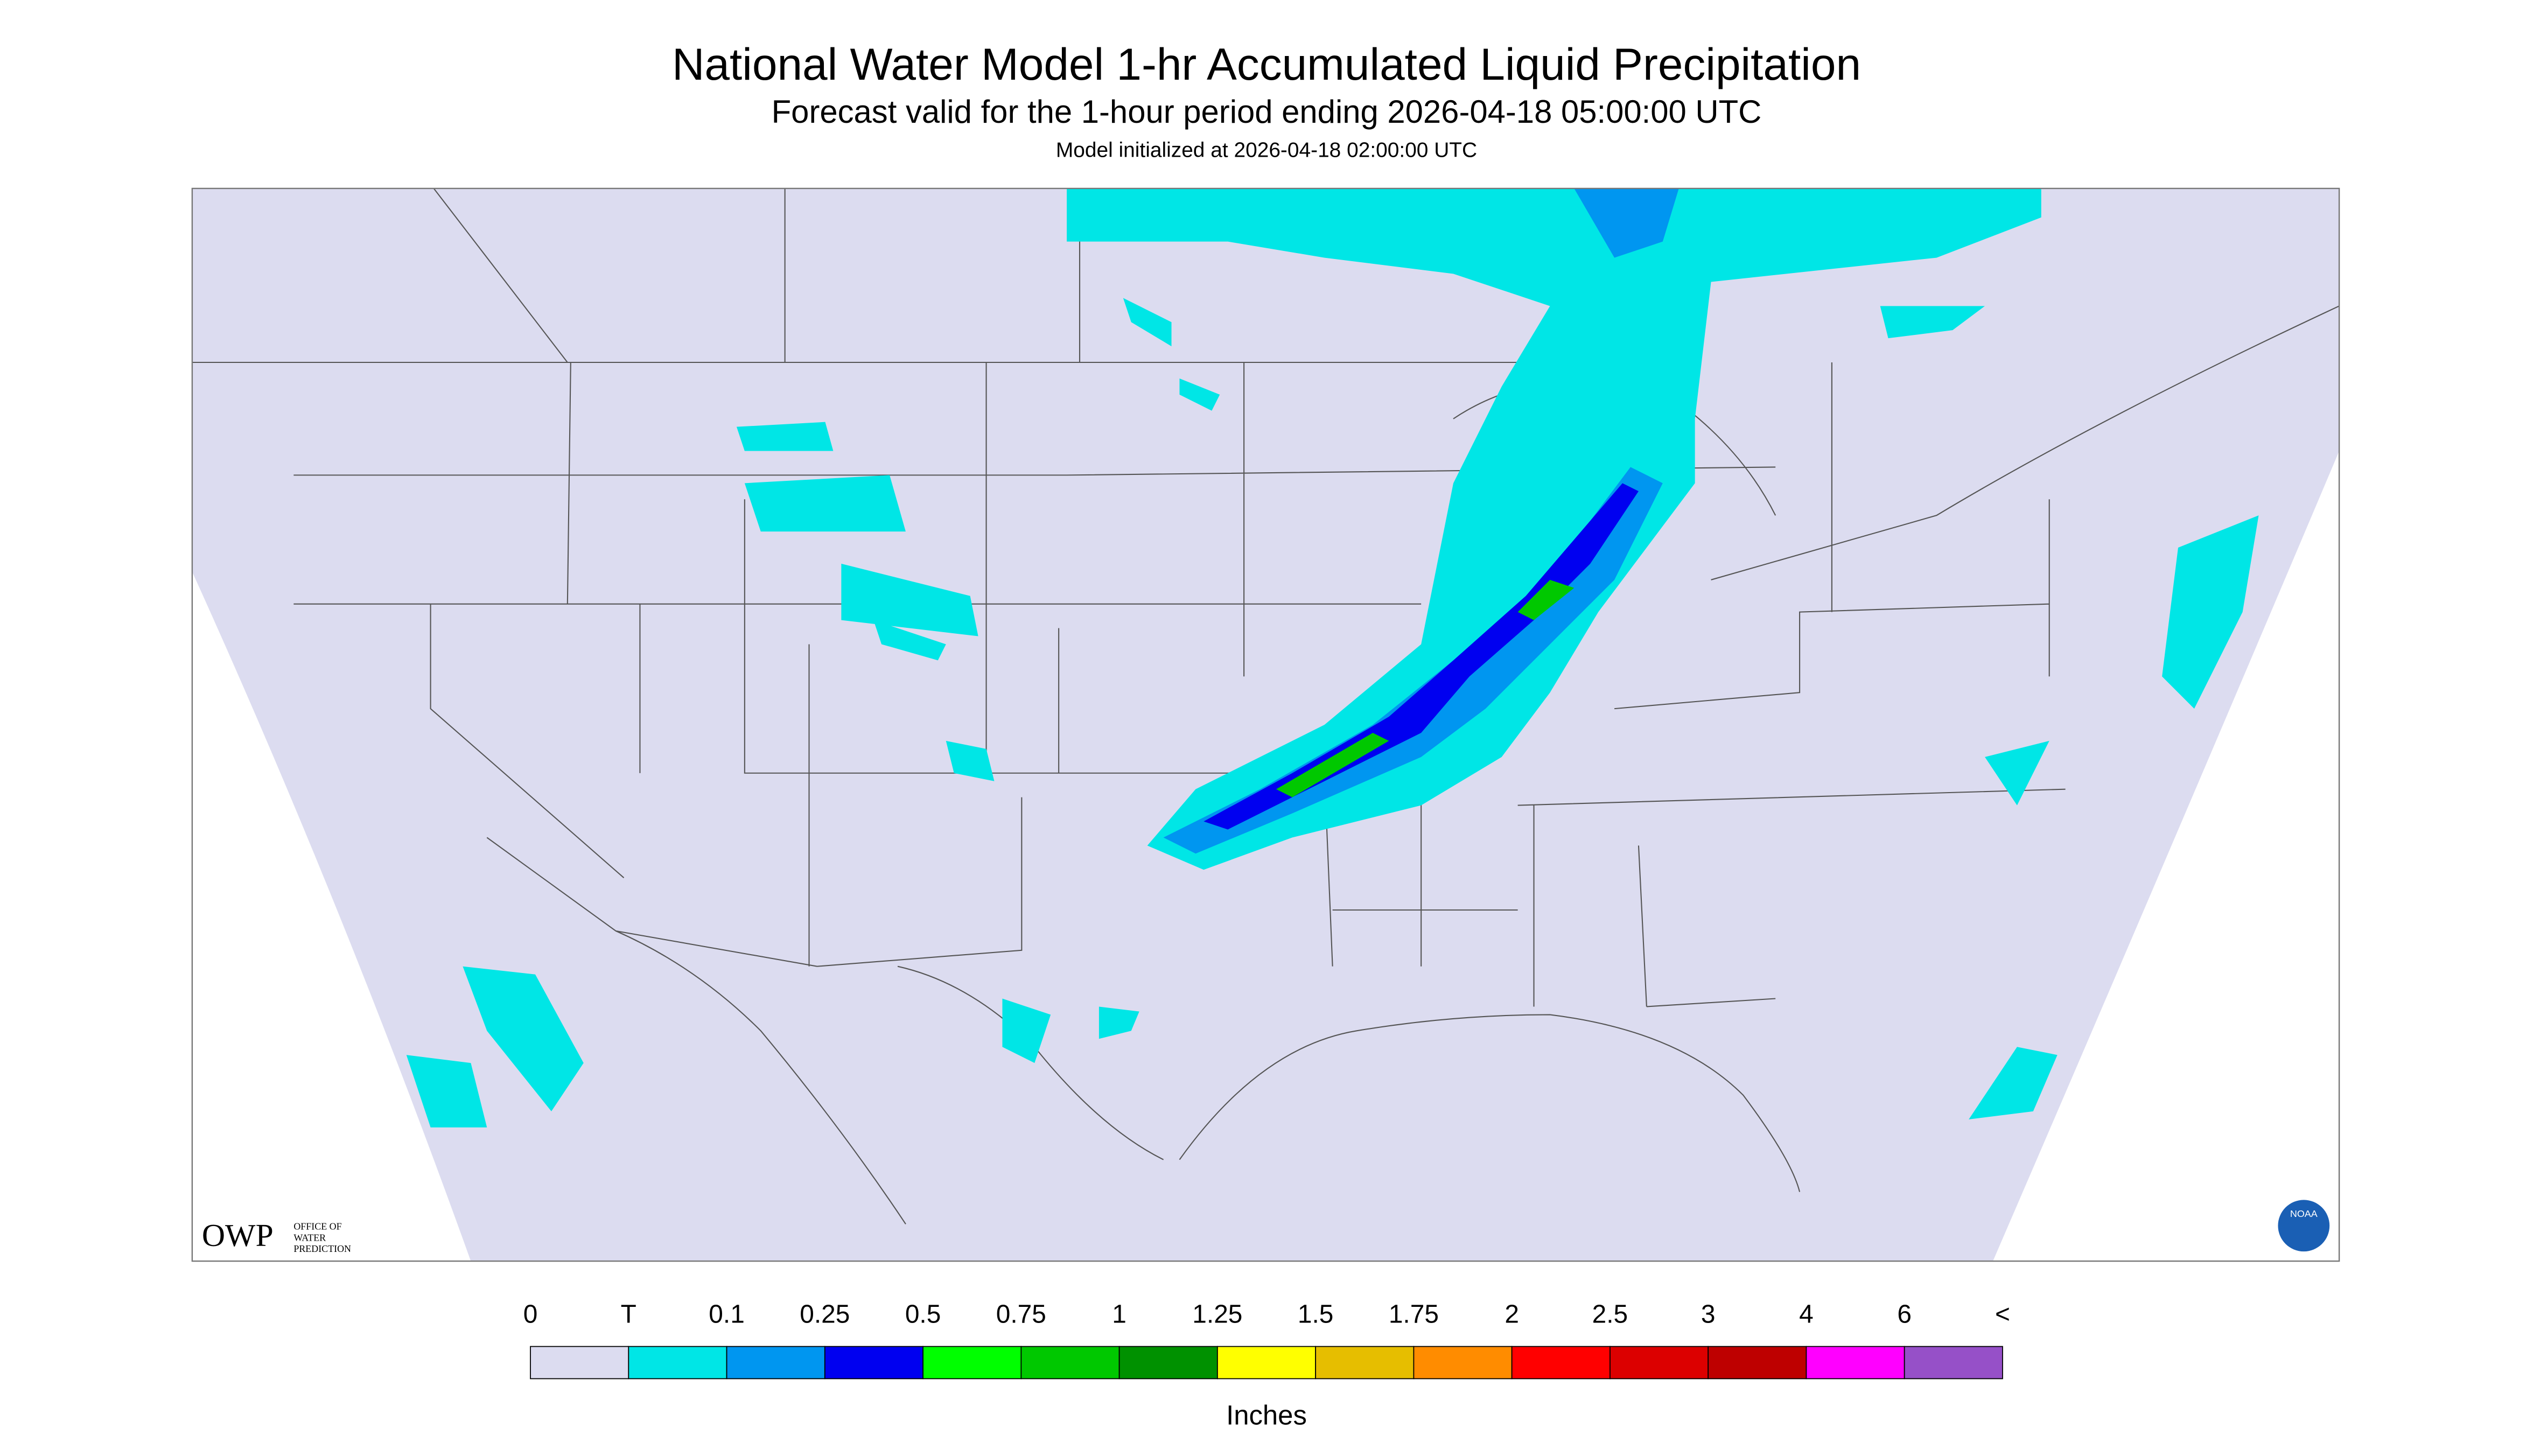  I want to click on colorbar-label: 2, so click(1512, 1314).